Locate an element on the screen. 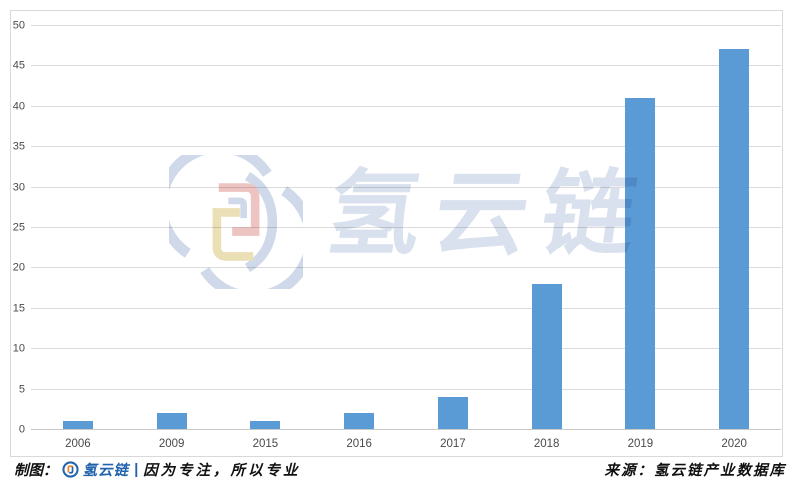  y-axis-tick-label: 20 is located at coordinates (18, 267).